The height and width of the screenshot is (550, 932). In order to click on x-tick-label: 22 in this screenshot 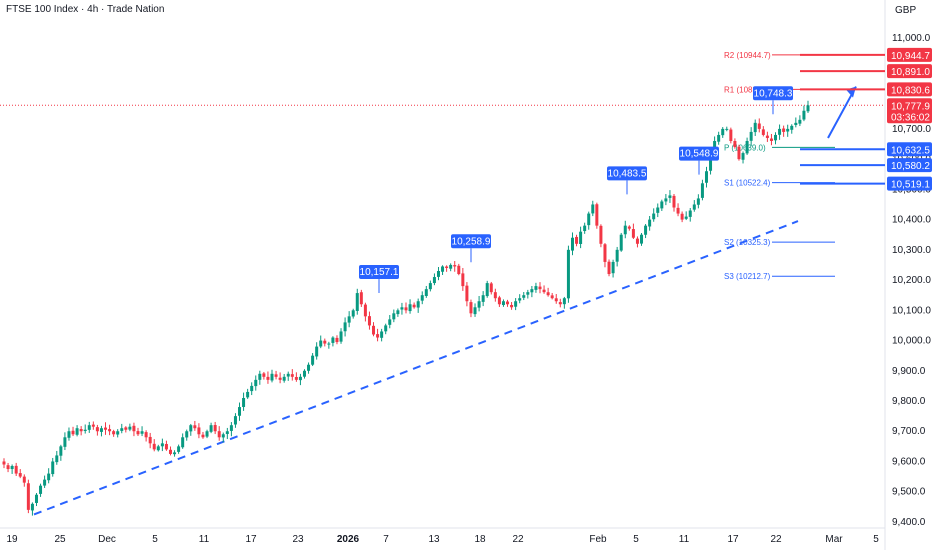, I will do `click(776, 539)`.